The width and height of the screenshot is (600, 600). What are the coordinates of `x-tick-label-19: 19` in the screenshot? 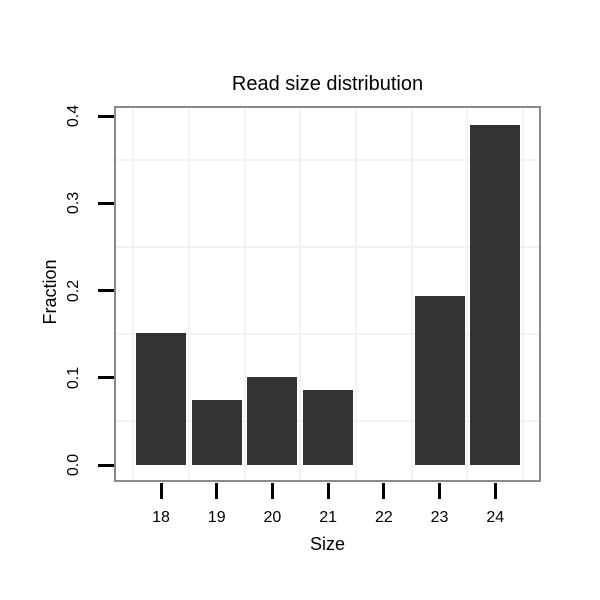 It's located at (216, 517).